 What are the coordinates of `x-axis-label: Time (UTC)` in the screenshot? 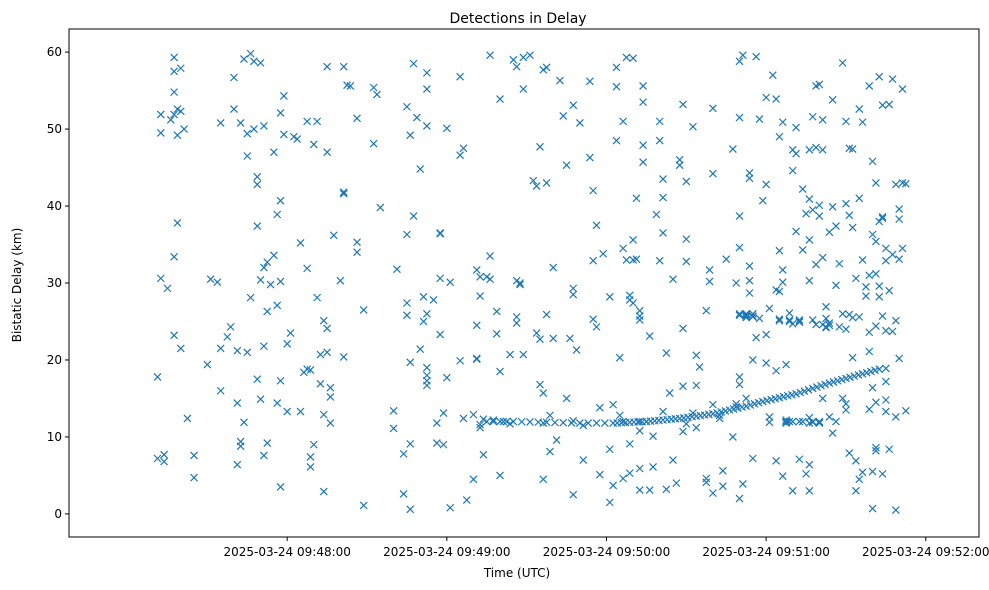 It's located at (516, 573).